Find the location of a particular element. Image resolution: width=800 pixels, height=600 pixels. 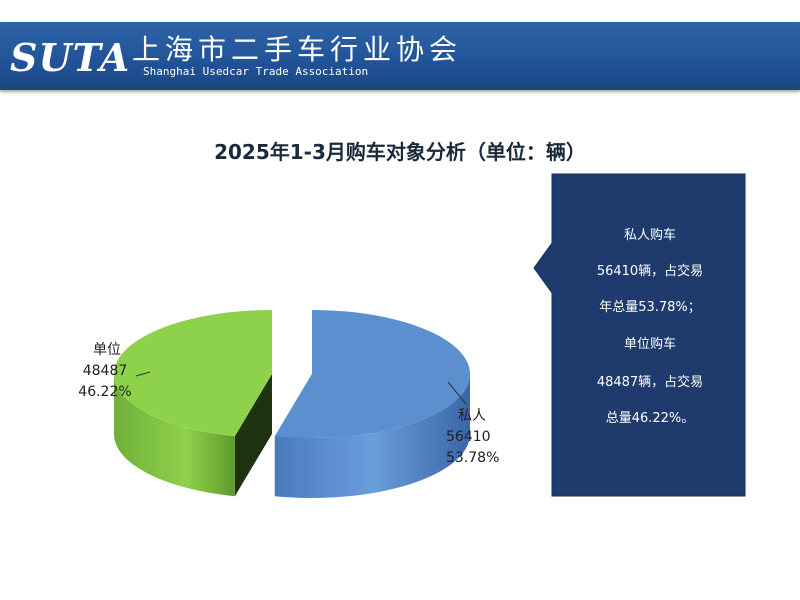

slice-label-unit-value: 48487 is located at coordinates (105, 371).